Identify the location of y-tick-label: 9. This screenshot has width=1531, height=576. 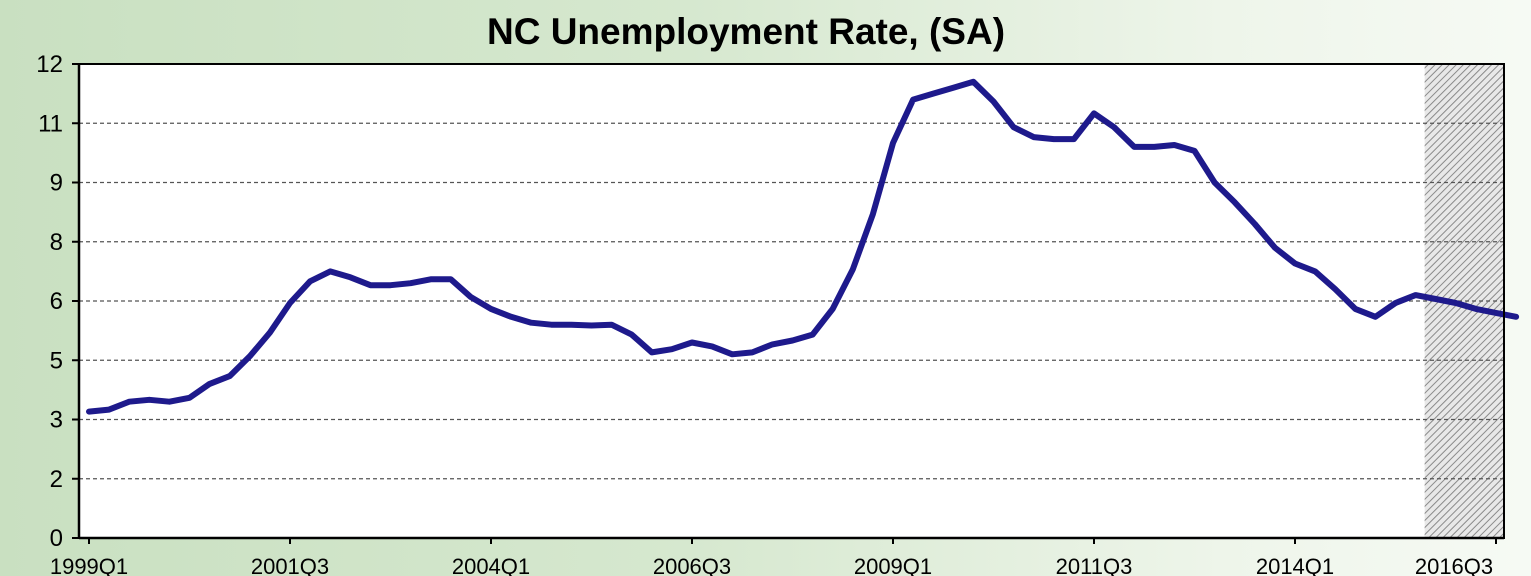
(56, 183).